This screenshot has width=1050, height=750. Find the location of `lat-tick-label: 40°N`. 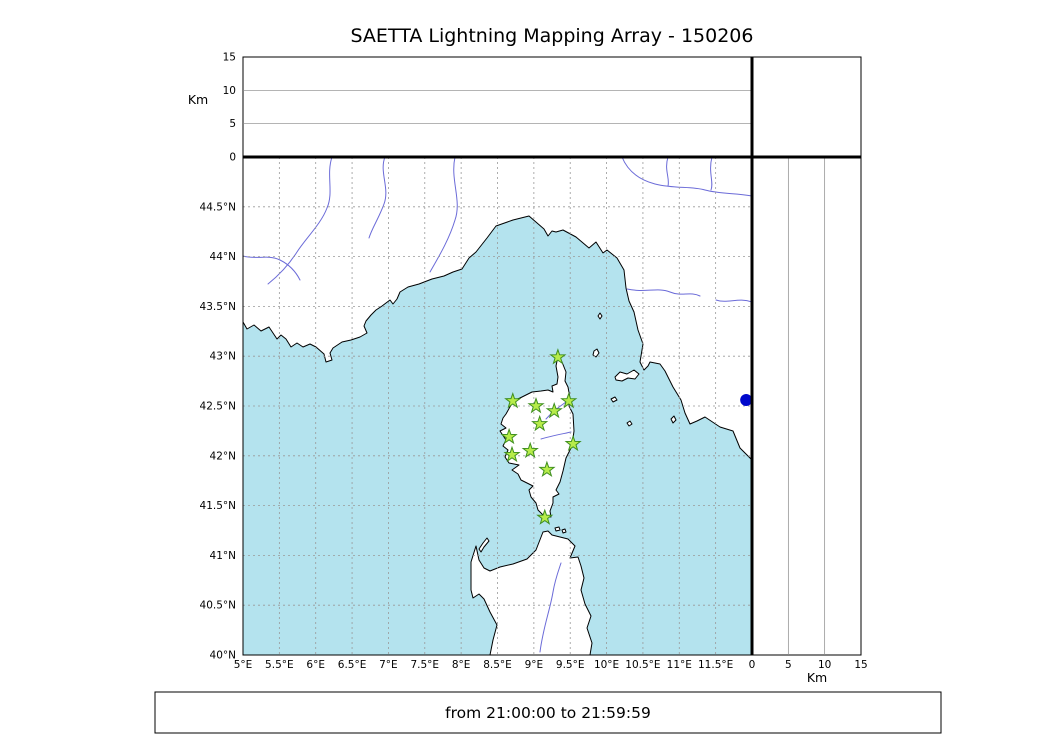

lat-tick-label: 40°N is located at coordinates (223, 656).